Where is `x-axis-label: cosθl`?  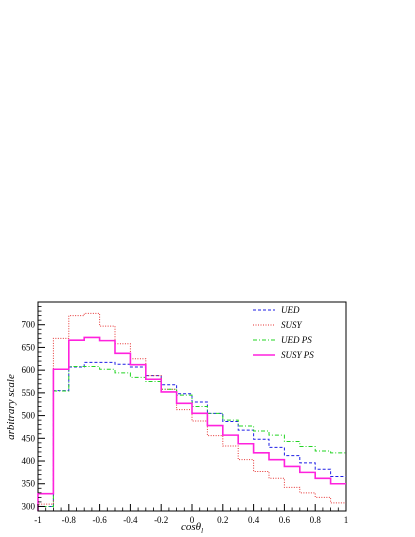 x-axis-label: cosθl is located at coordinates (192, 528).